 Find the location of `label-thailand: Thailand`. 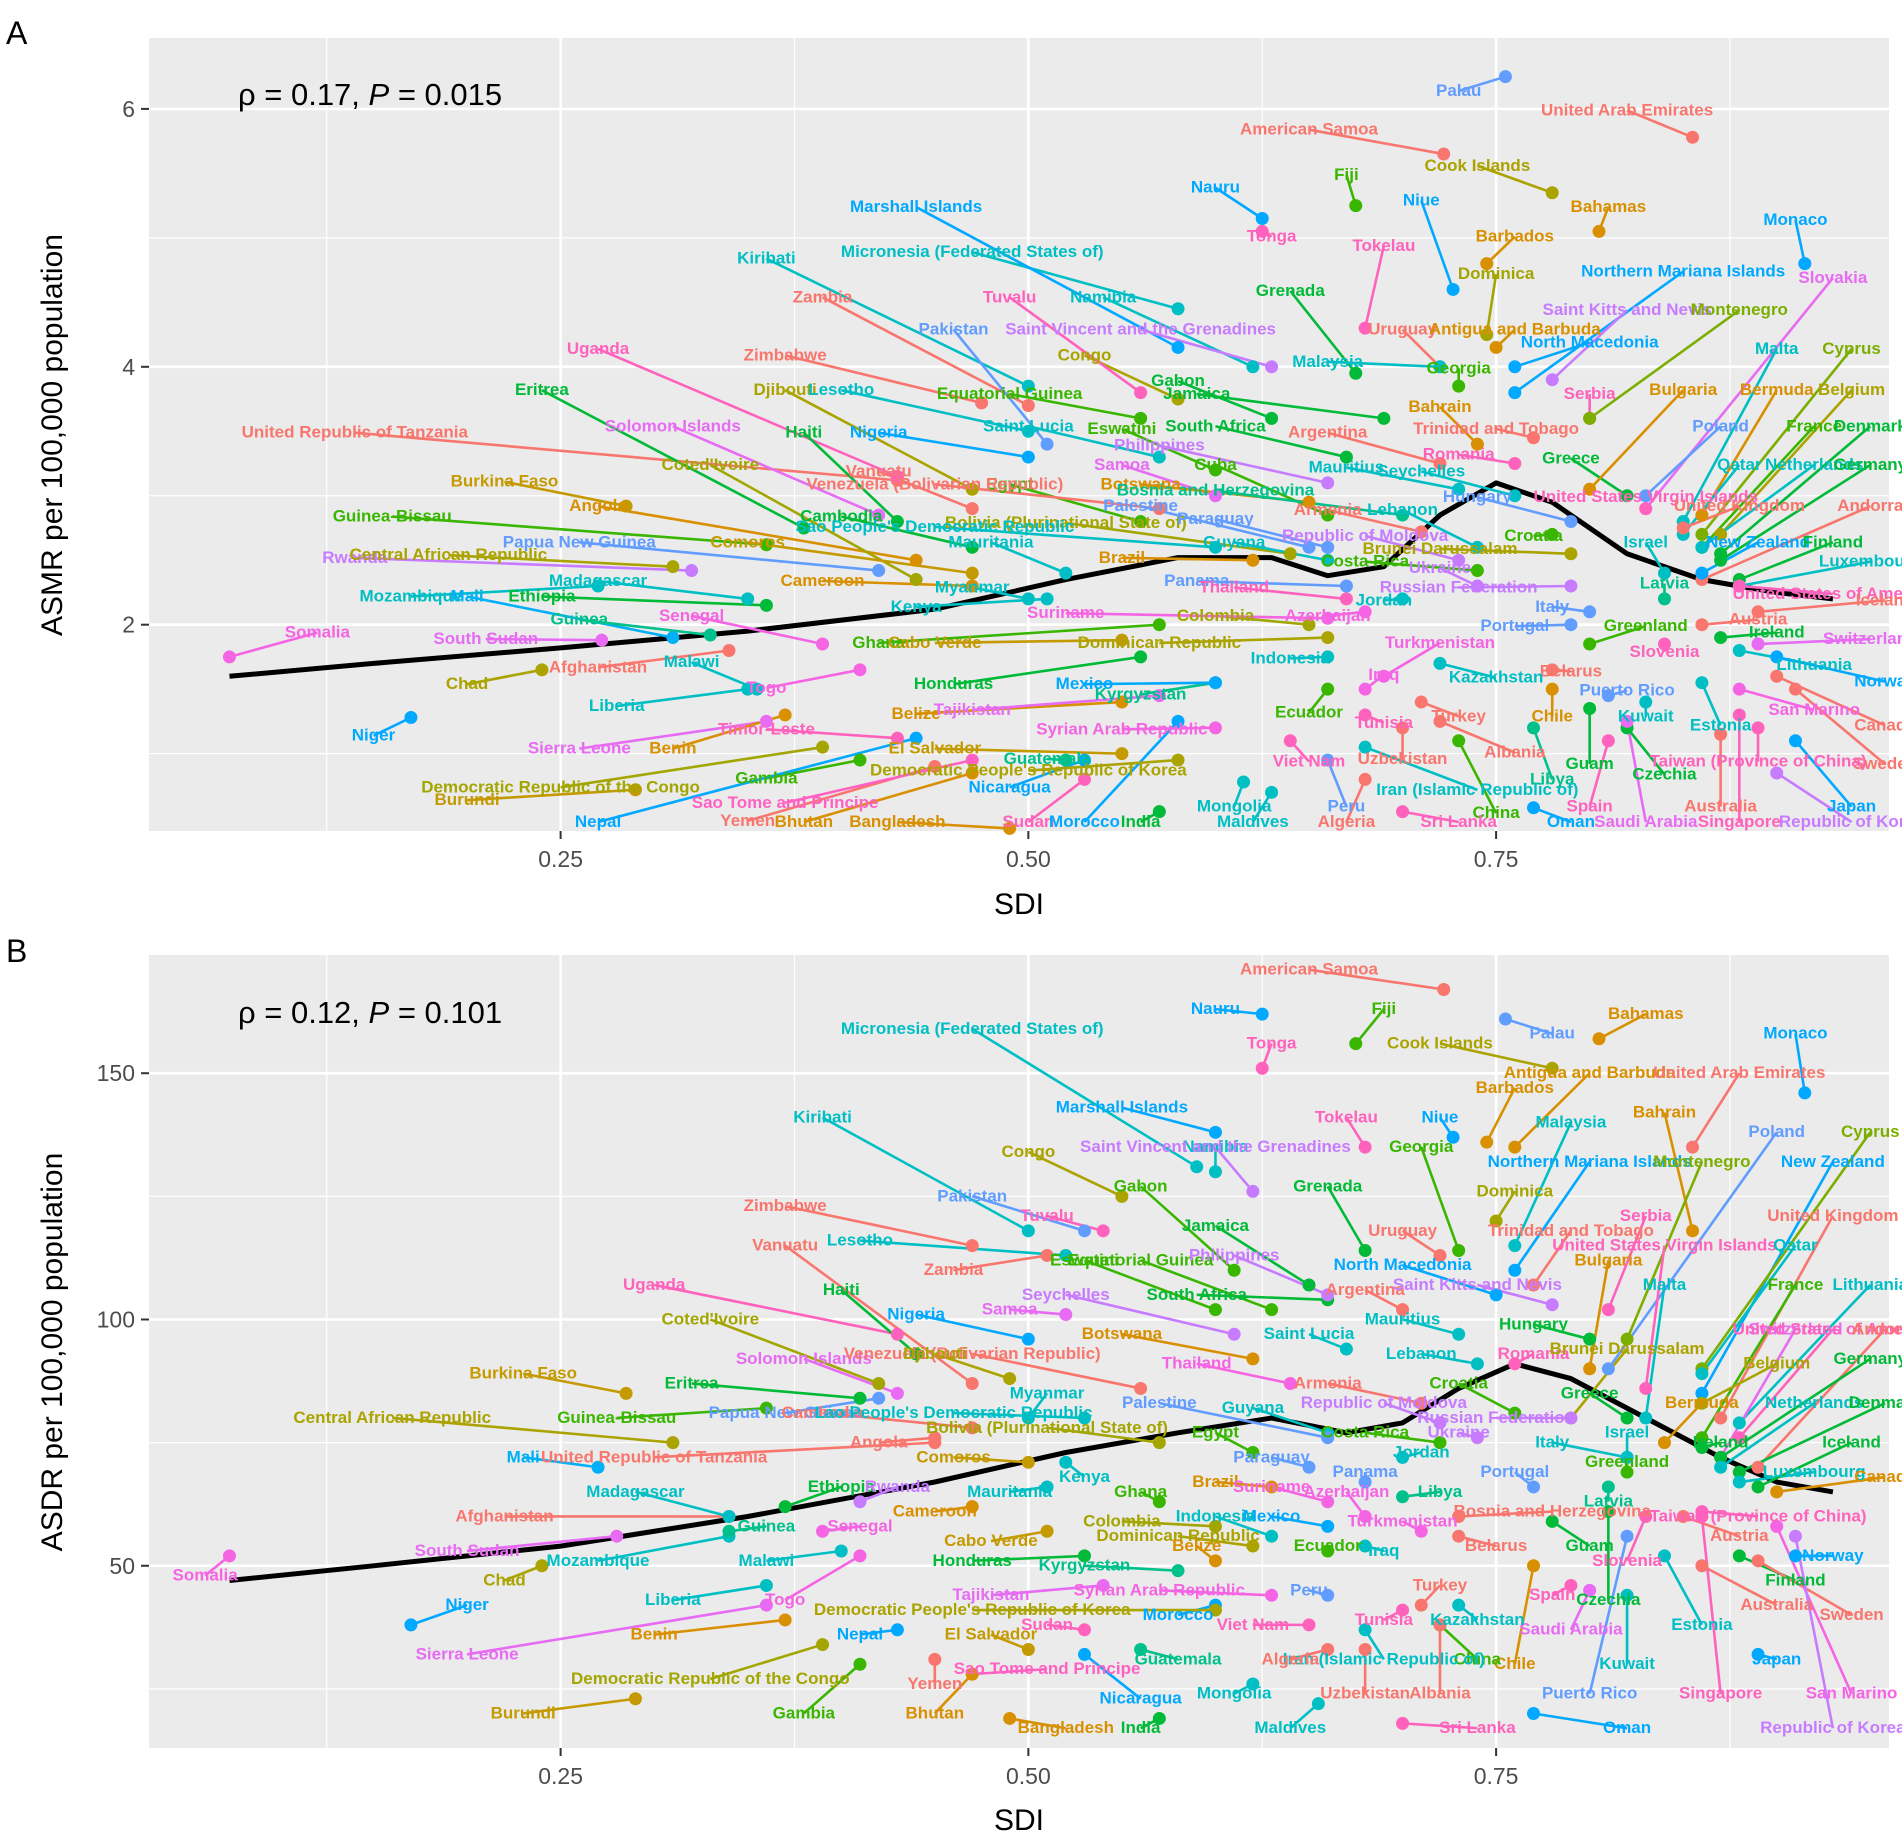

label-thailand: Thailand is located at coordinates (1234, 586).